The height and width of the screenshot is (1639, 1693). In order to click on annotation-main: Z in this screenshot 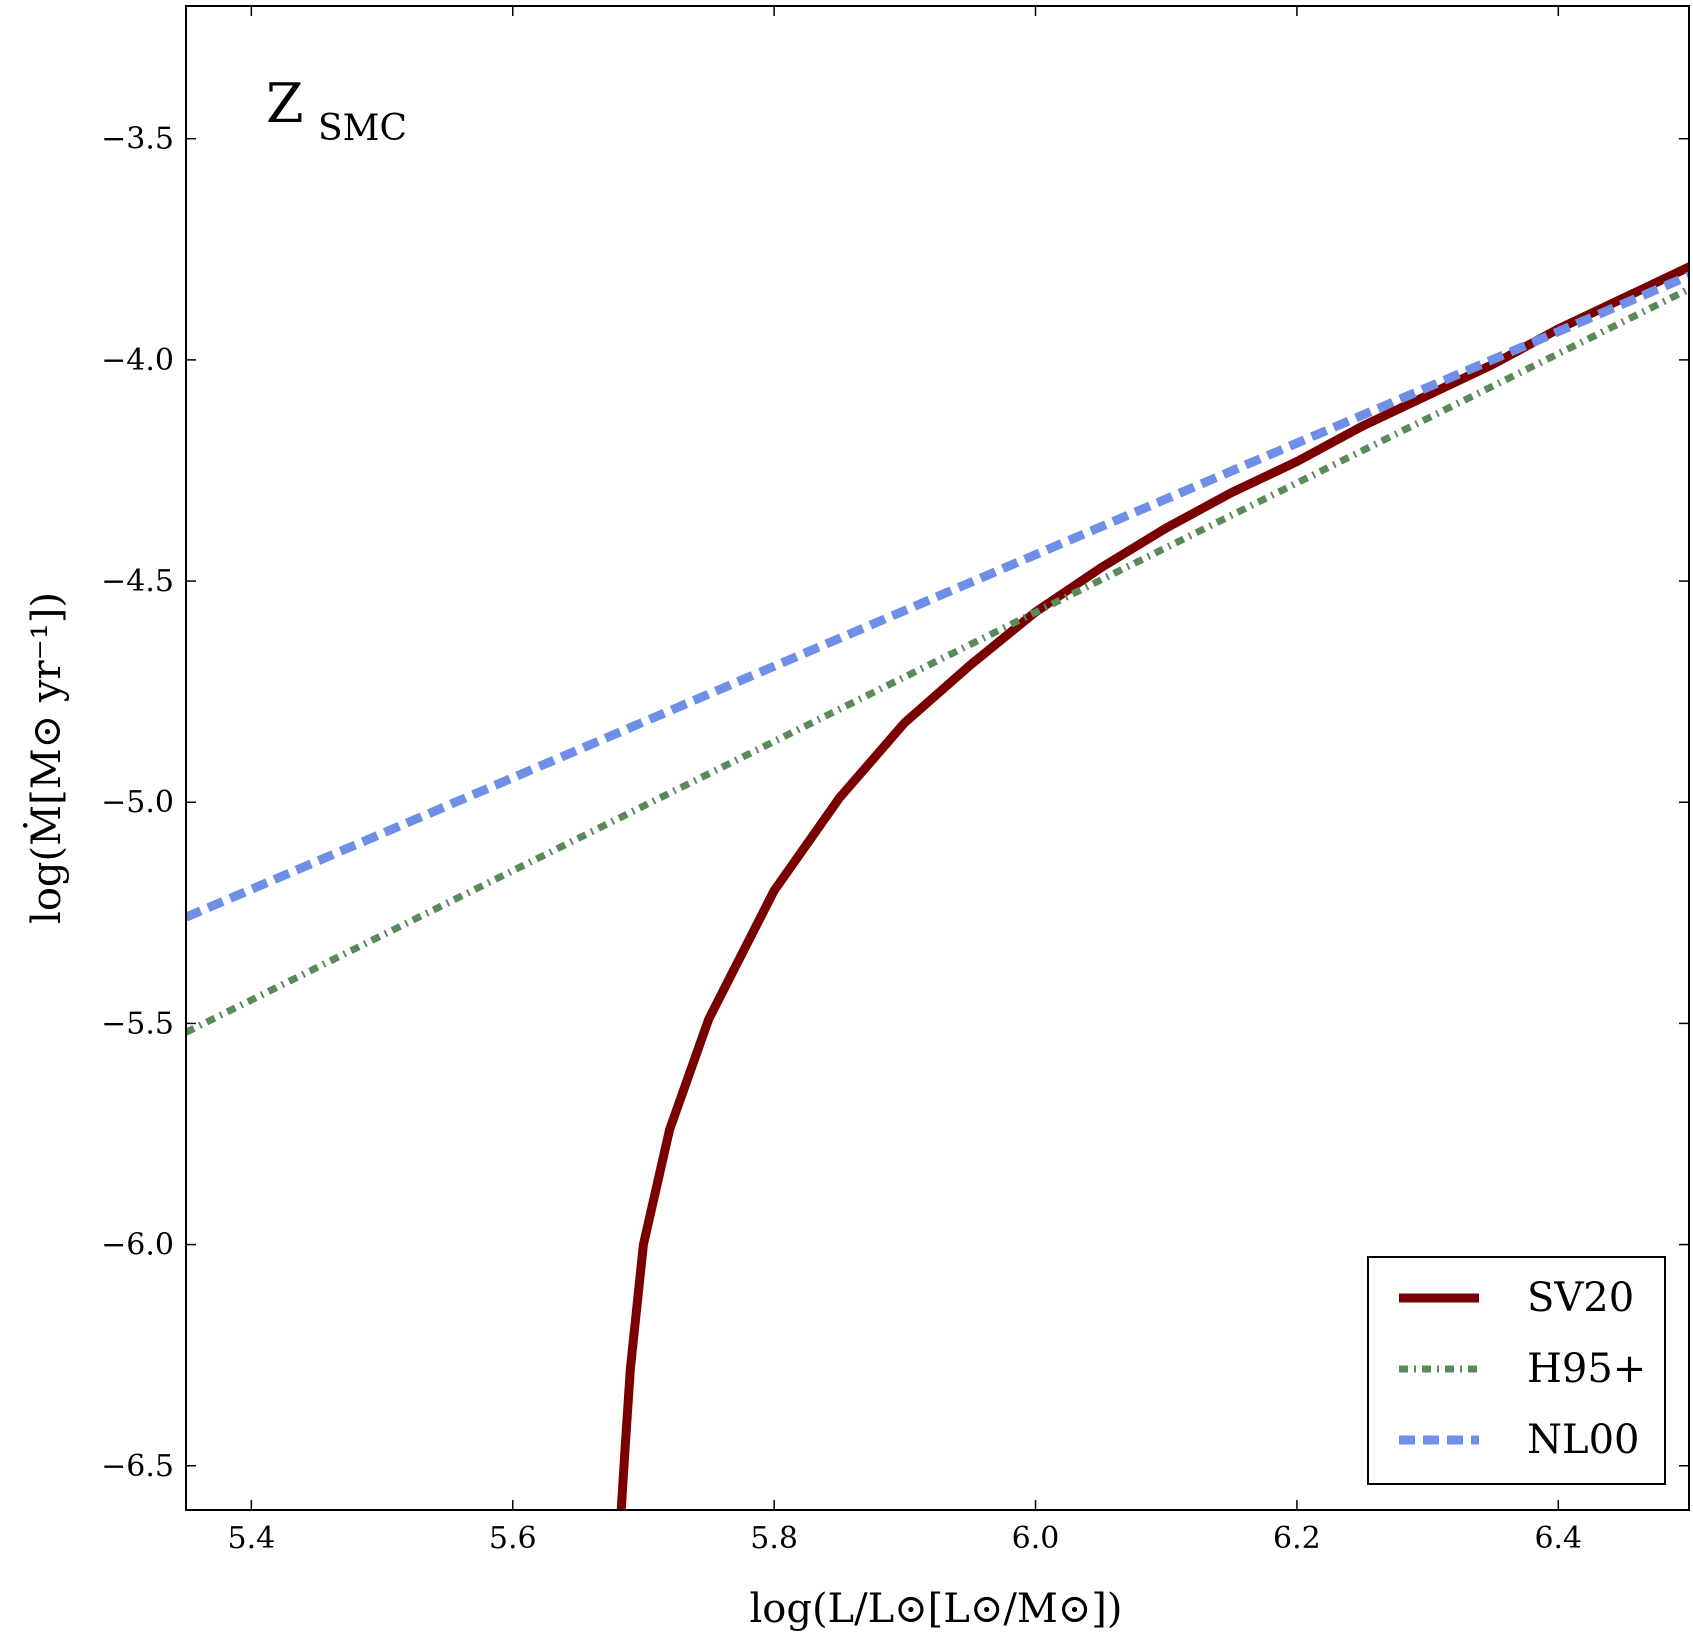, I will do `click(285, 103)`.